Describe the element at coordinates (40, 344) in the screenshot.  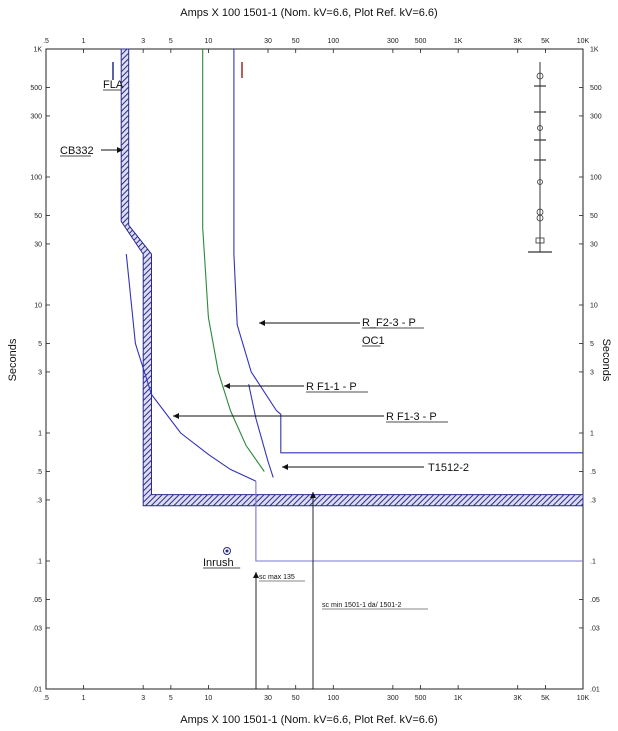
I see `y-tick-label-left: 5` at that location.